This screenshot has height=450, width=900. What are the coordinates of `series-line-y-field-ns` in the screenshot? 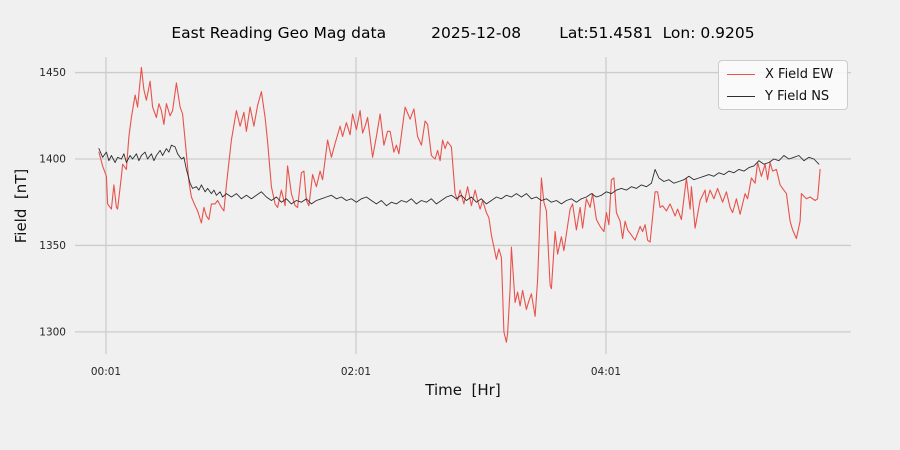 It's located at (459, 175).